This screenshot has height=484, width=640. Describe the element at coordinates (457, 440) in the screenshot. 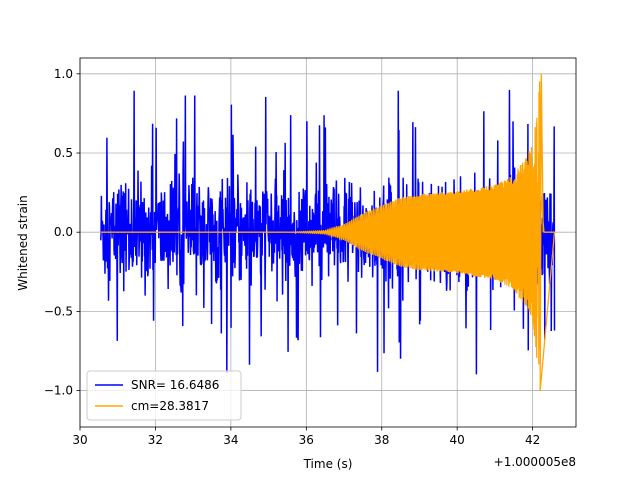

I see `x-tick-label: 40` at that location.